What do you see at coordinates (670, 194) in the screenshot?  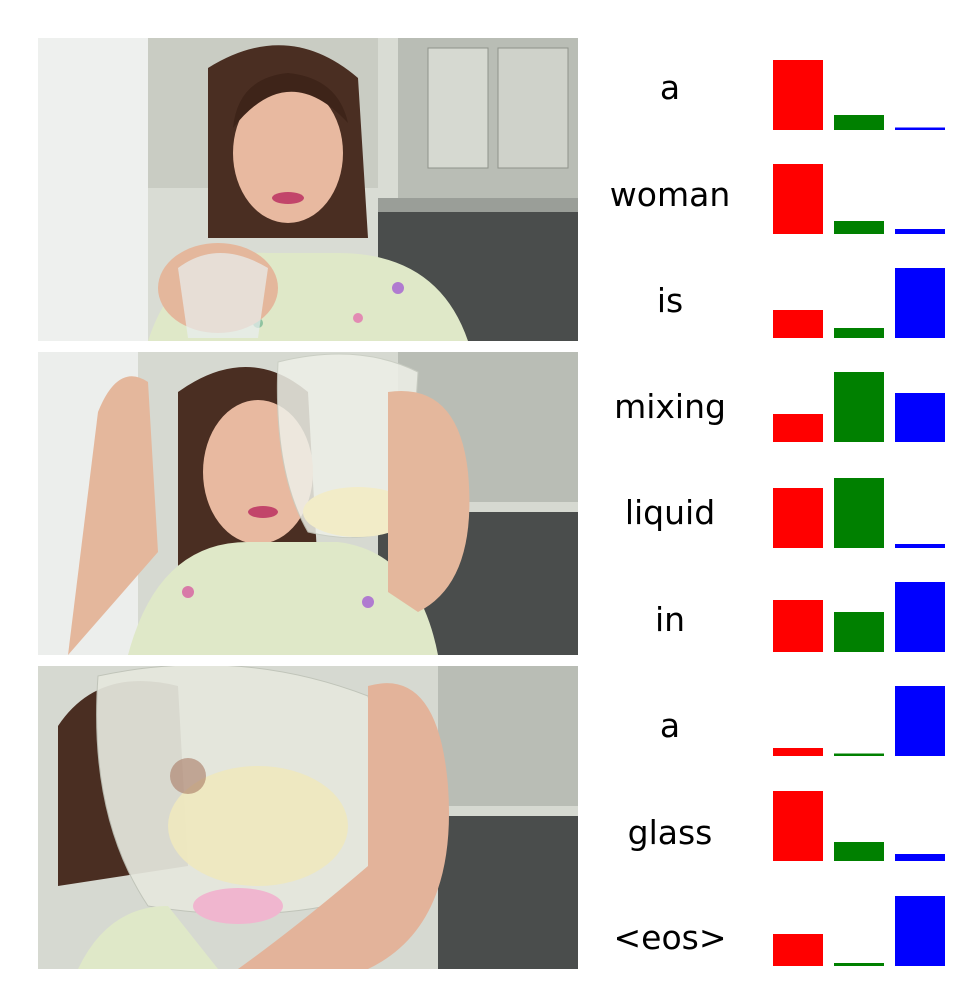 I see `word-label: woman` at bounding box center [670, 194].